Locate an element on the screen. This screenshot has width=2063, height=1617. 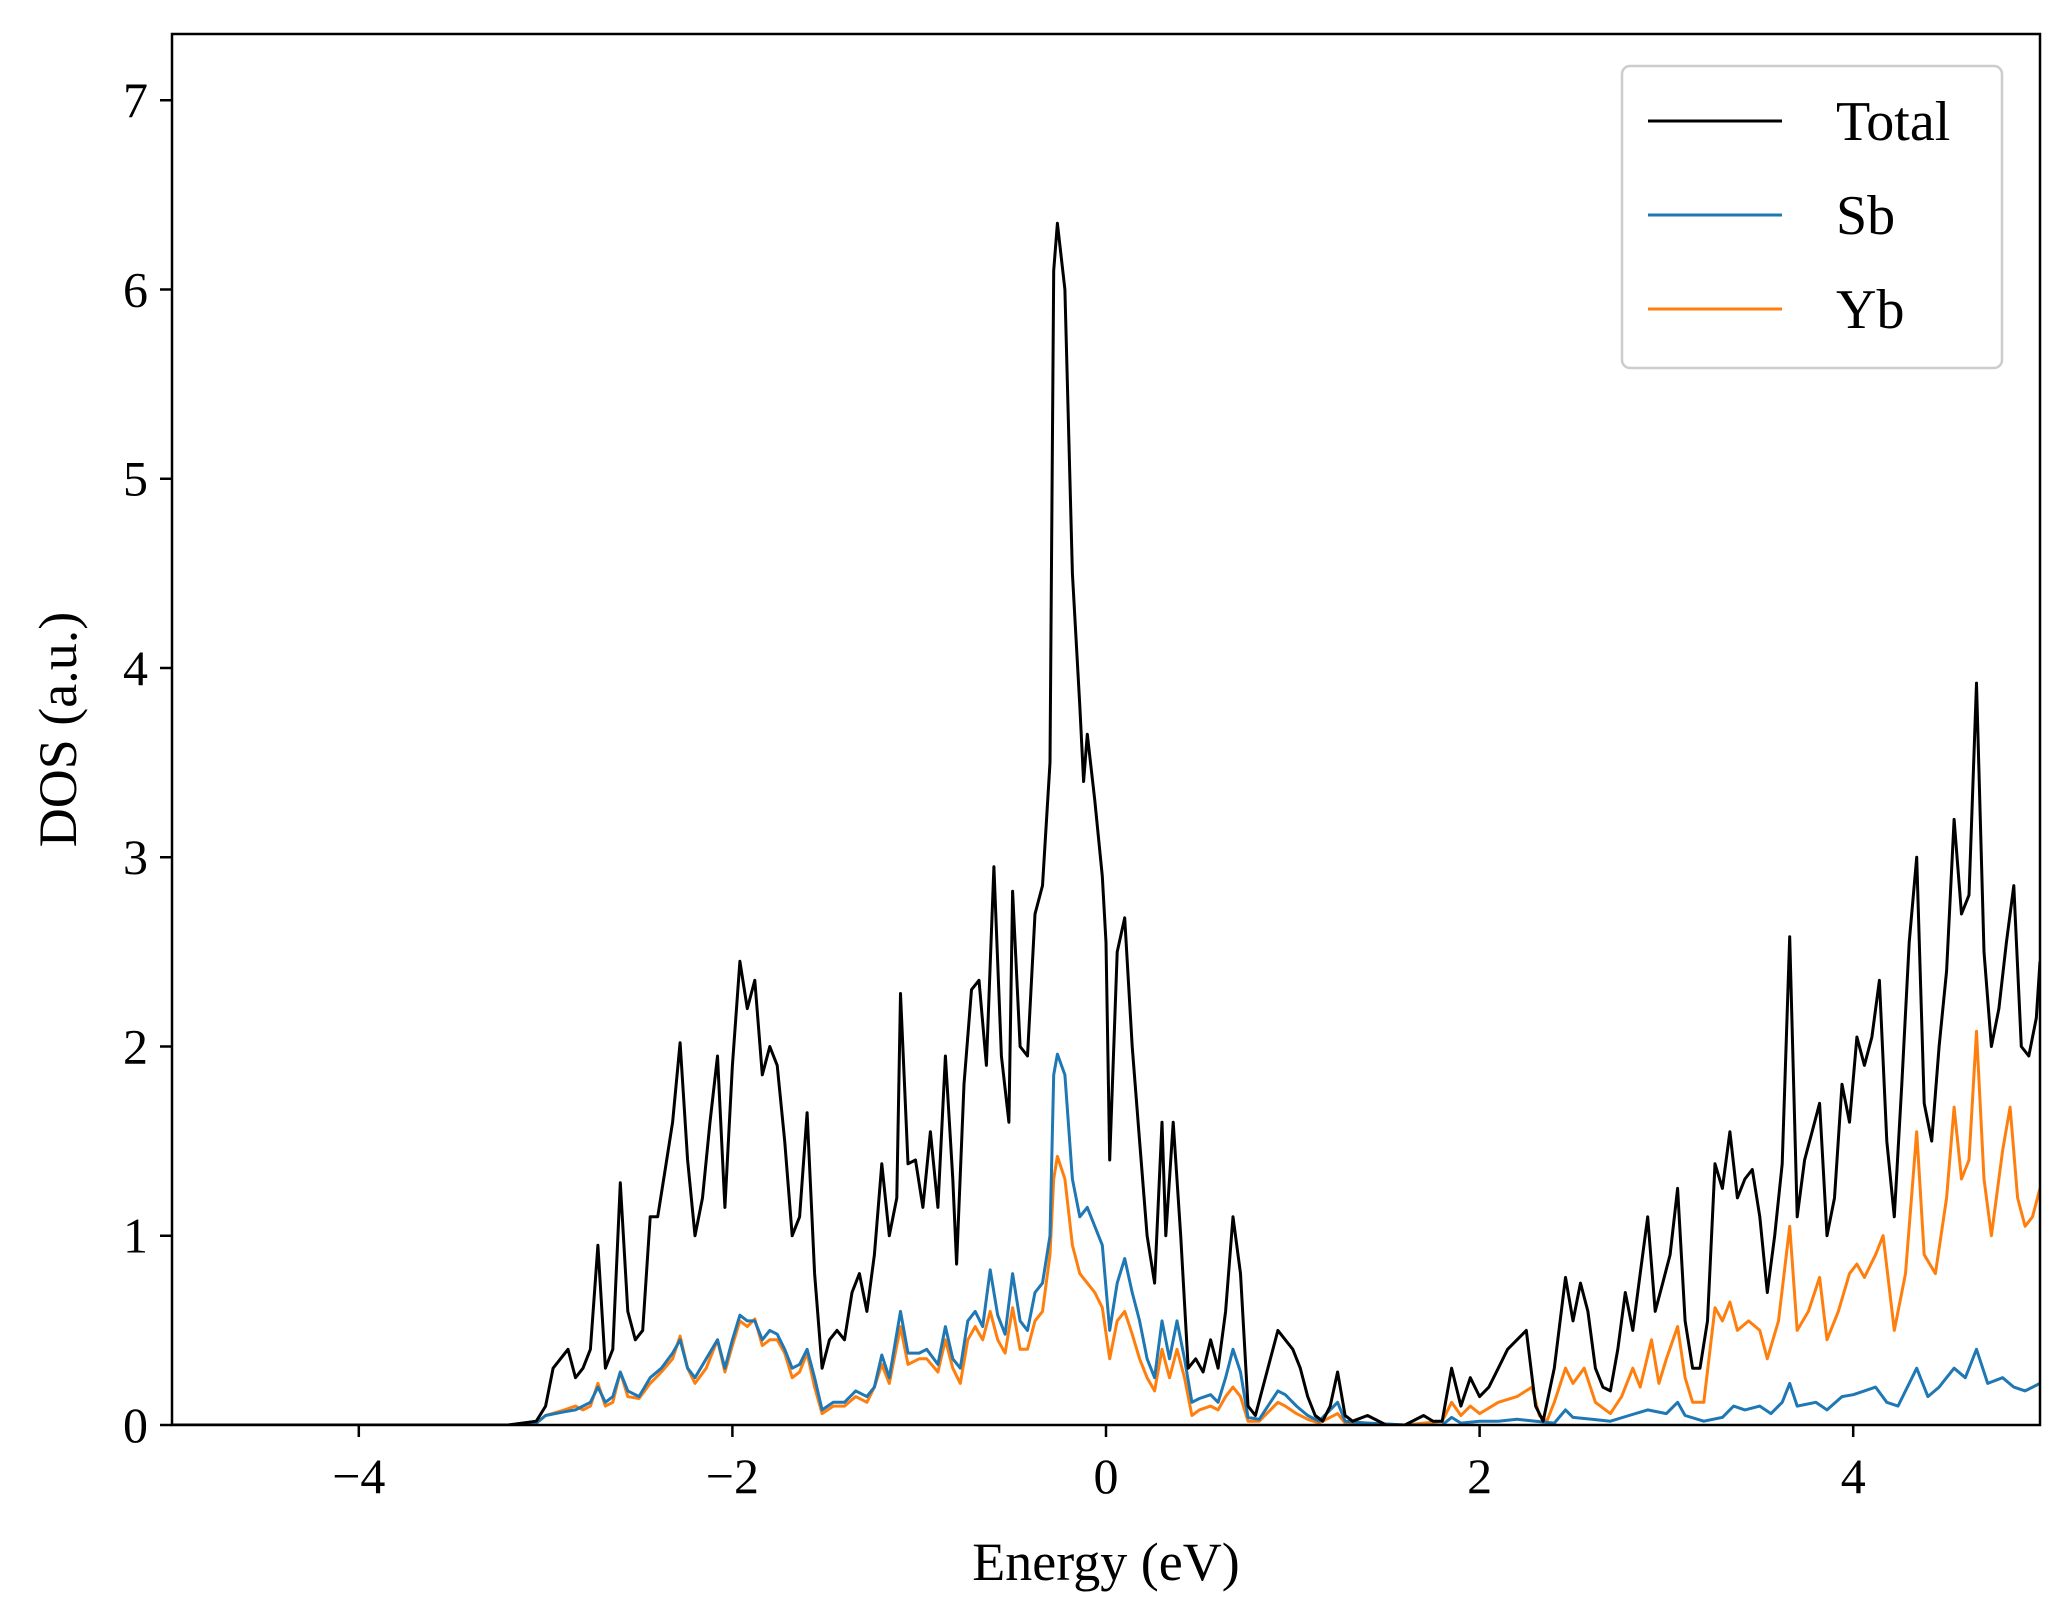
y-axis-label: DOS (a.u.) is located at coordinates (58, 729).